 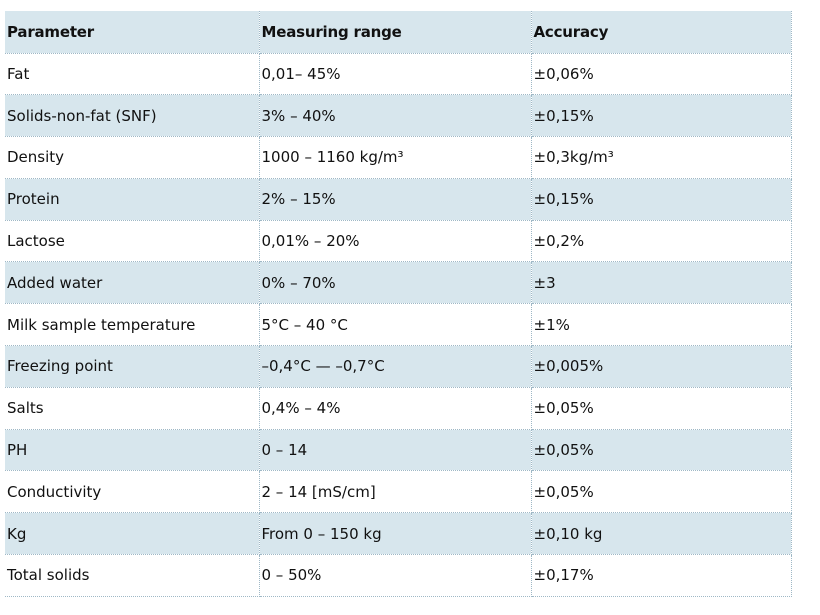 What do you see at coordinates (132, 534) in the screenshot?
I see `cell-parameter: Kg` at bounding box center [132, 534].